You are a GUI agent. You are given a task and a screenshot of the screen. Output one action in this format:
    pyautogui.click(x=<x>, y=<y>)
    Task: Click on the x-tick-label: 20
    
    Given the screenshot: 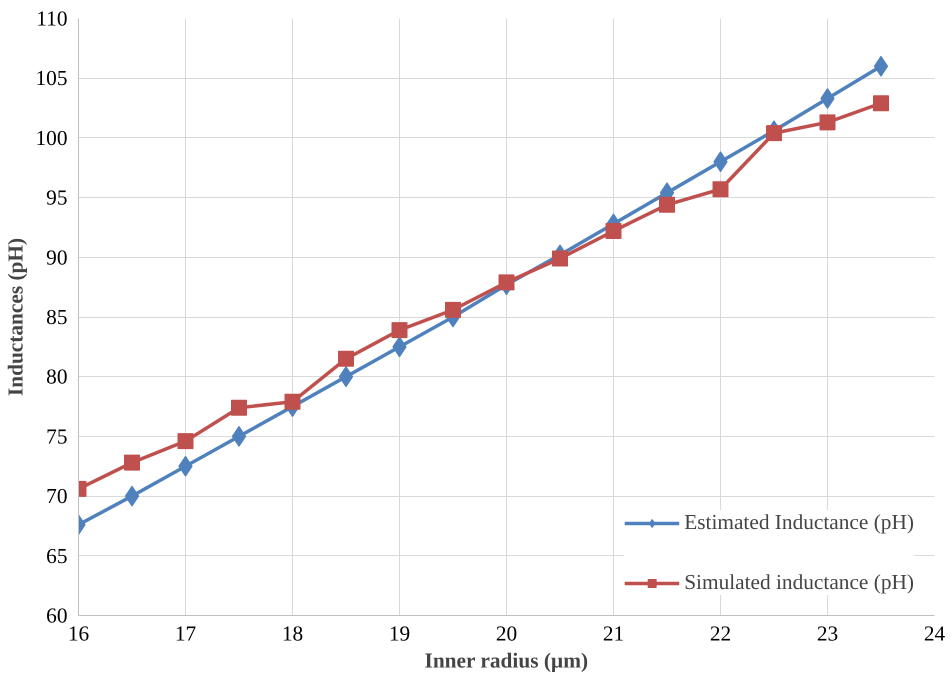 What is the action you would take?
    pyautogui.click(x=507, y=634)
    